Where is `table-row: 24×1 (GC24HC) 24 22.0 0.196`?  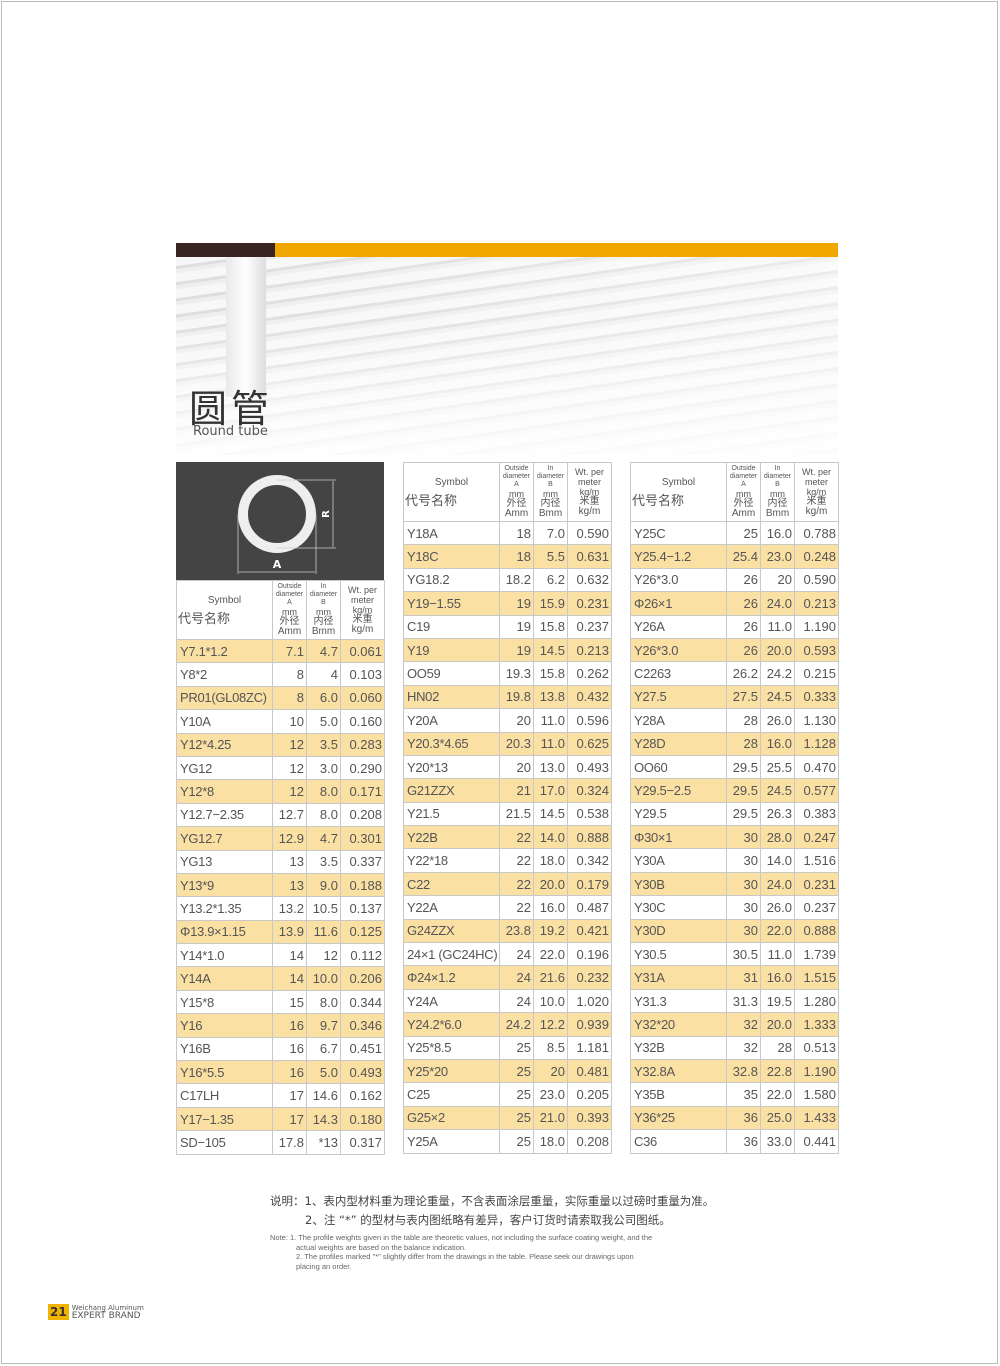
table-row: 24×1 (GC24HC) 24 22.0 0.196 is located at coordinates (507, 954).